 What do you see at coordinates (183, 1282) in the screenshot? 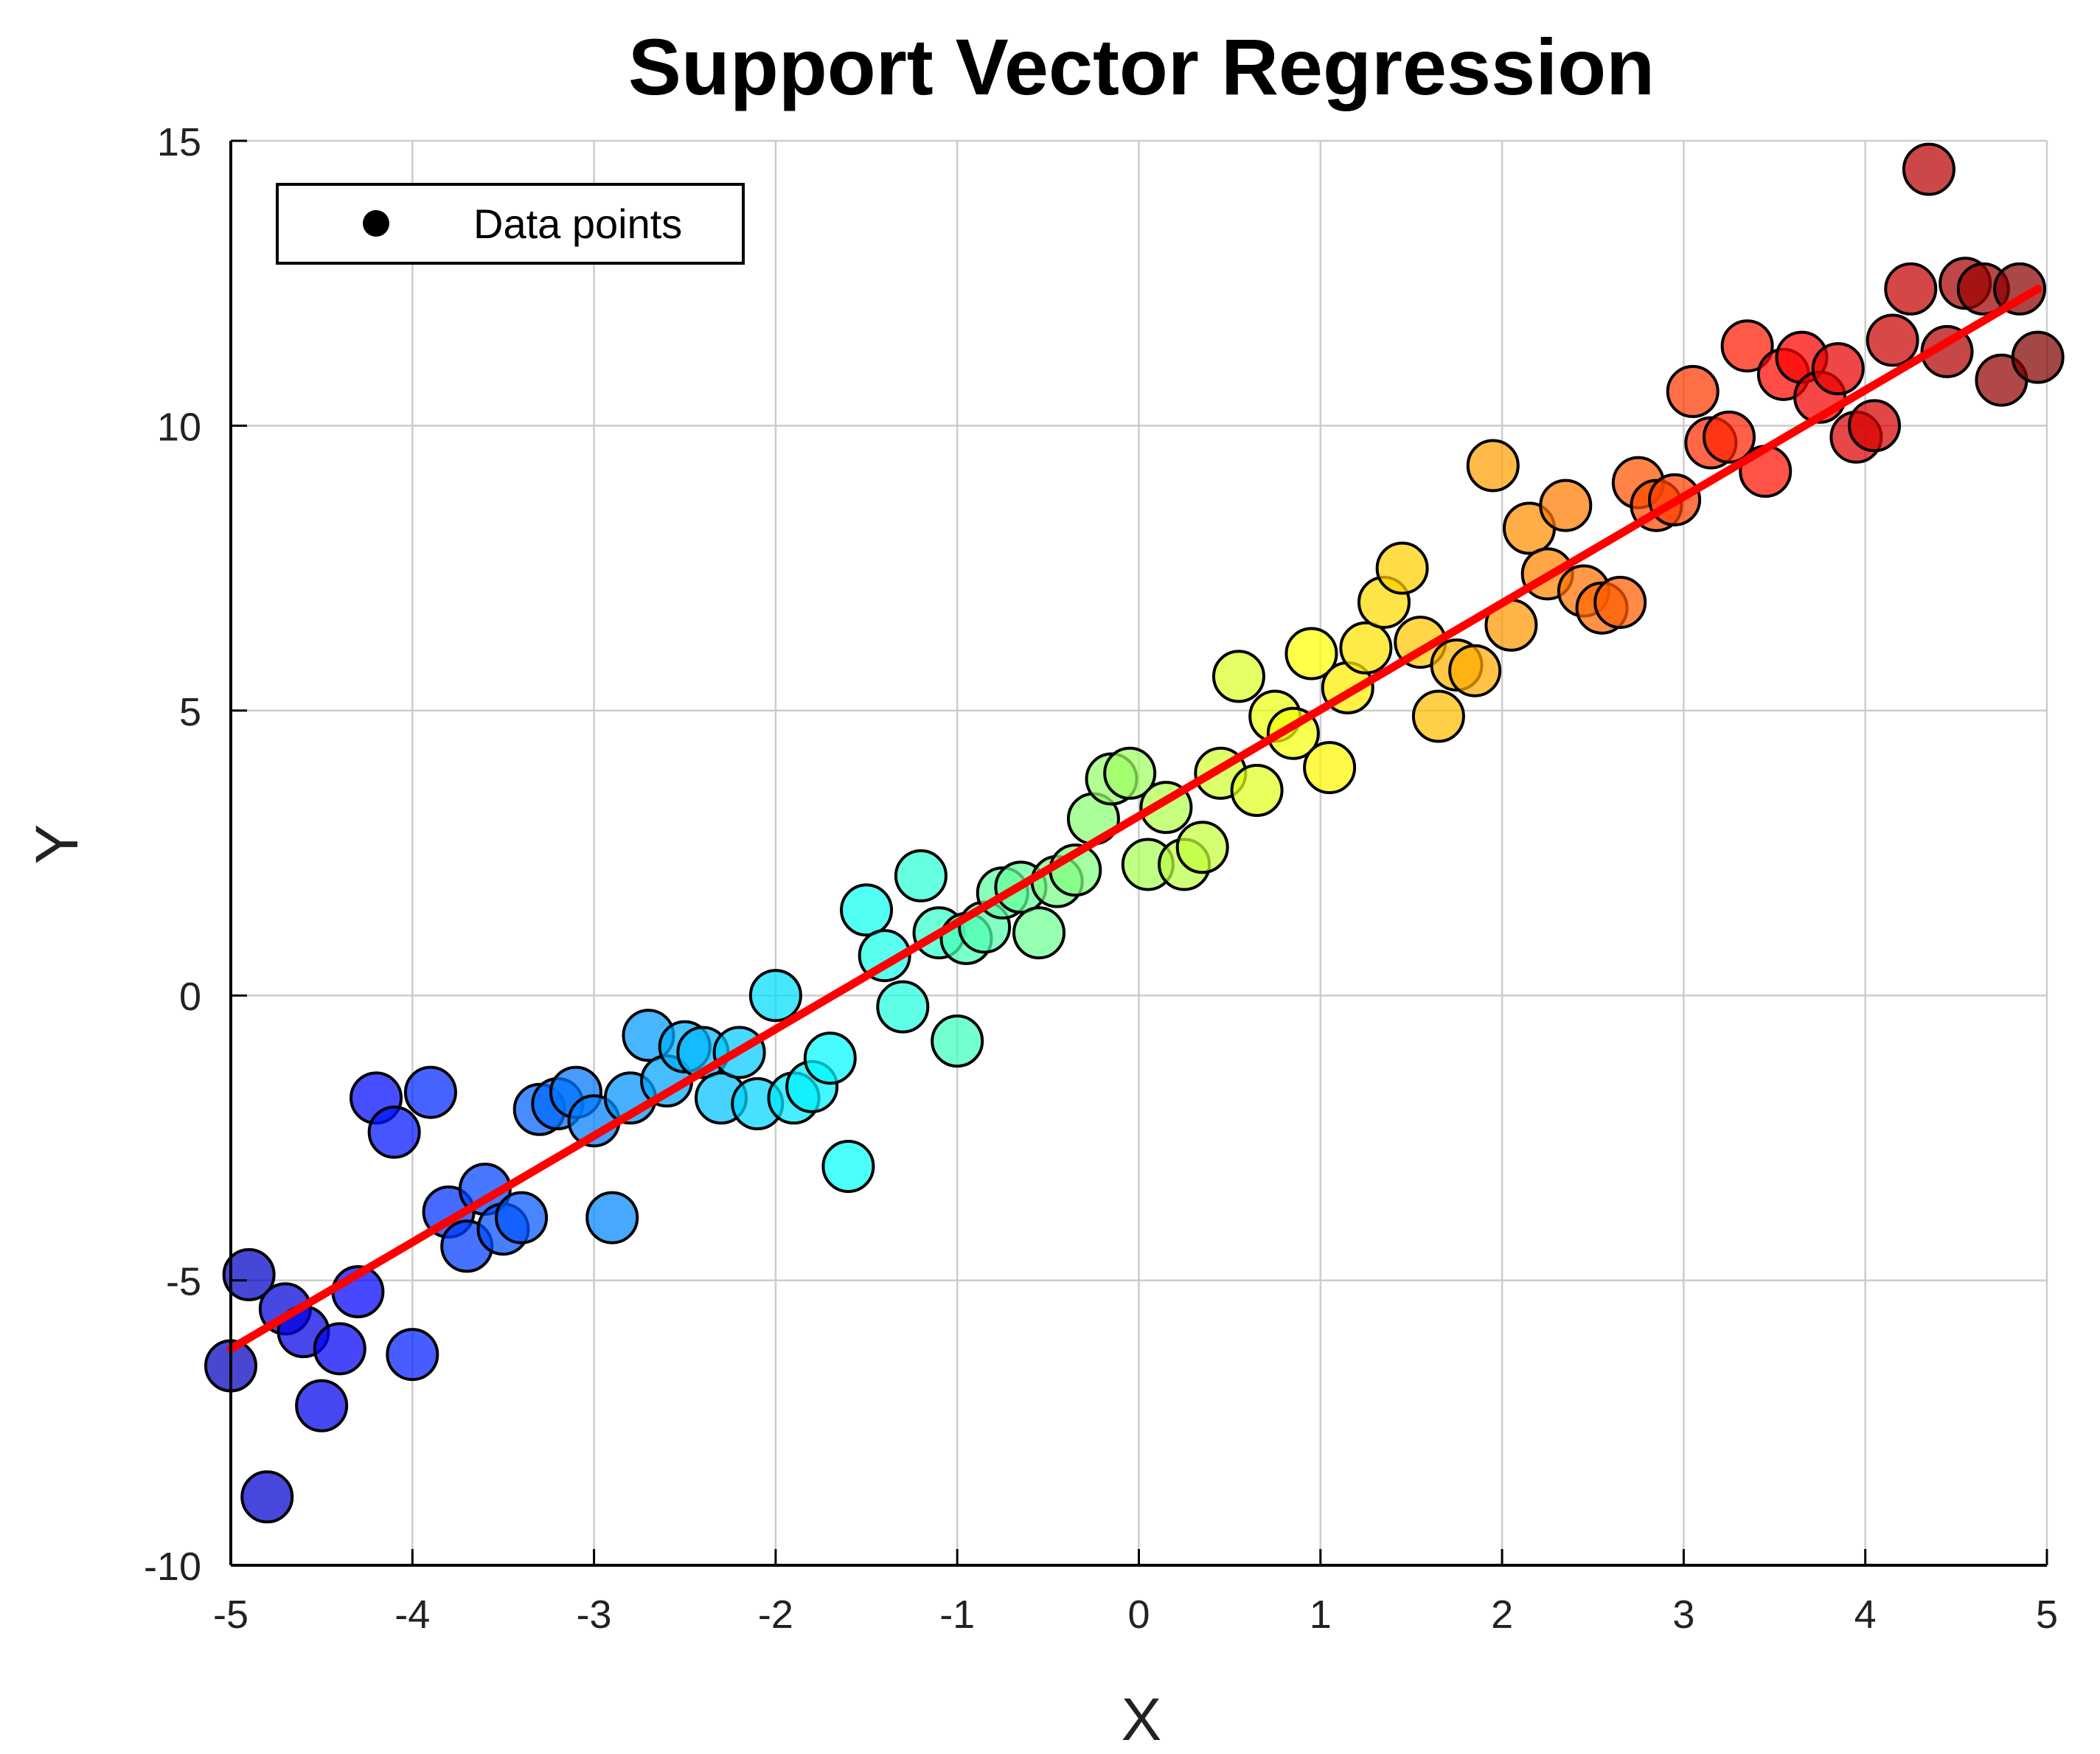
I see `y-tick-label: -5` at bounding box center [183, 1282].